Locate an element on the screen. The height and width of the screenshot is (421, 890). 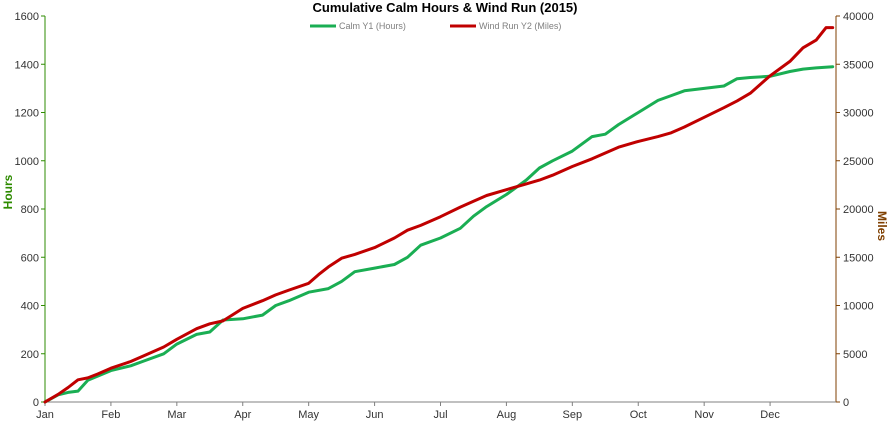
x-tick-label: Aug is located at coordinates (507, 415).